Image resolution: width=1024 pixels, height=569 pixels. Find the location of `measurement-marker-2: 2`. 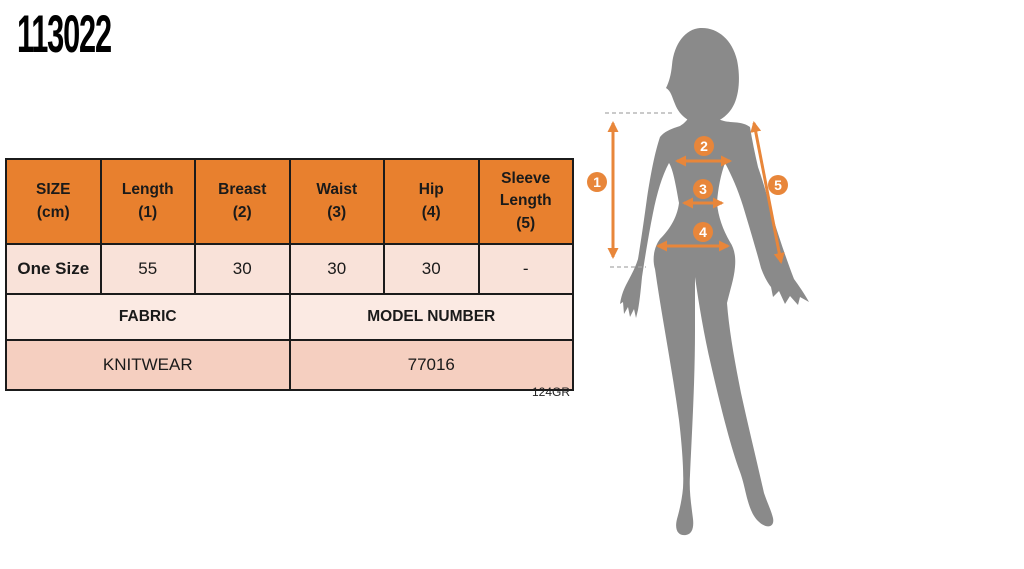

measurement-marker-2: 2 is located at coordinates (704, 146).